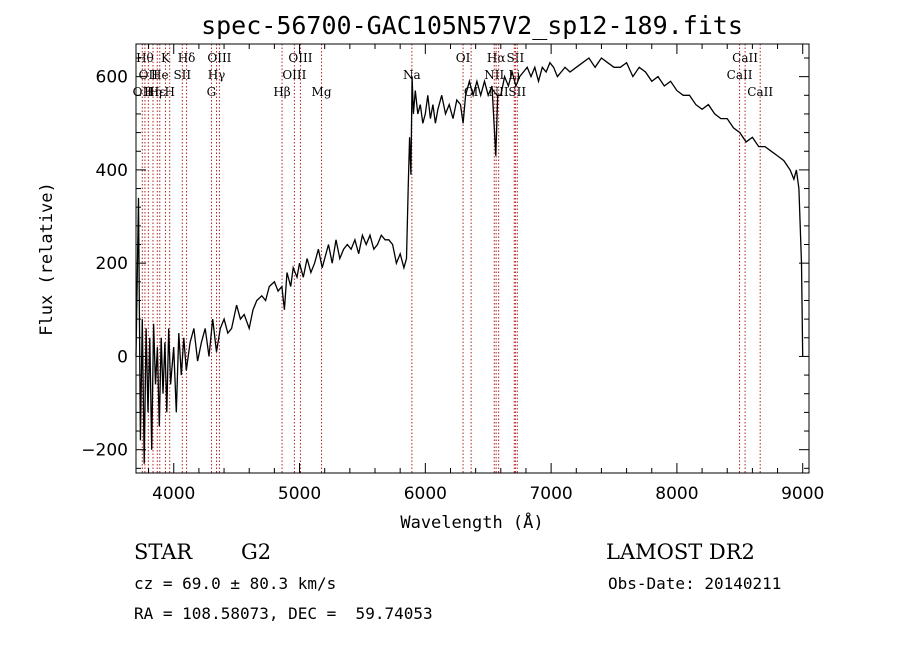 Image resolution: width=900 pixels, height=649 pixels. I want to click on observation-date: Obs-Date: 20140211, so click(695, 583).